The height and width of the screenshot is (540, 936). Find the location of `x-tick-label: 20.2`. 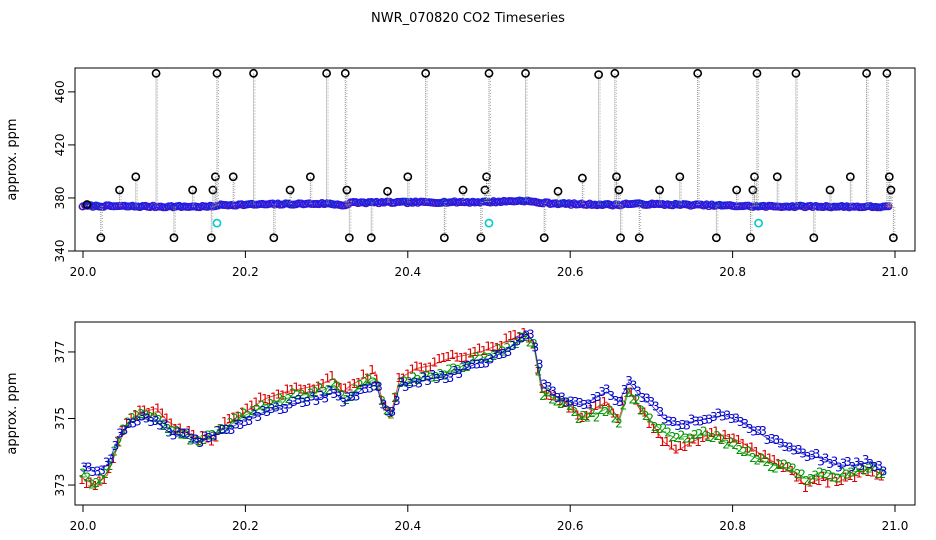

x-tick-label: 20.2 is located at coordinates (245, 272).